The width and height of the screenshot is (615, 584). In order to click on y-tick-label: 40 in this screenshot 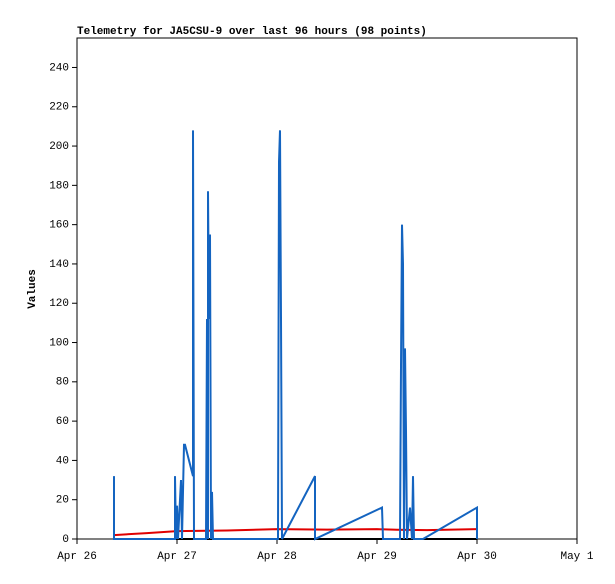, I will do `click(62, 461)`.